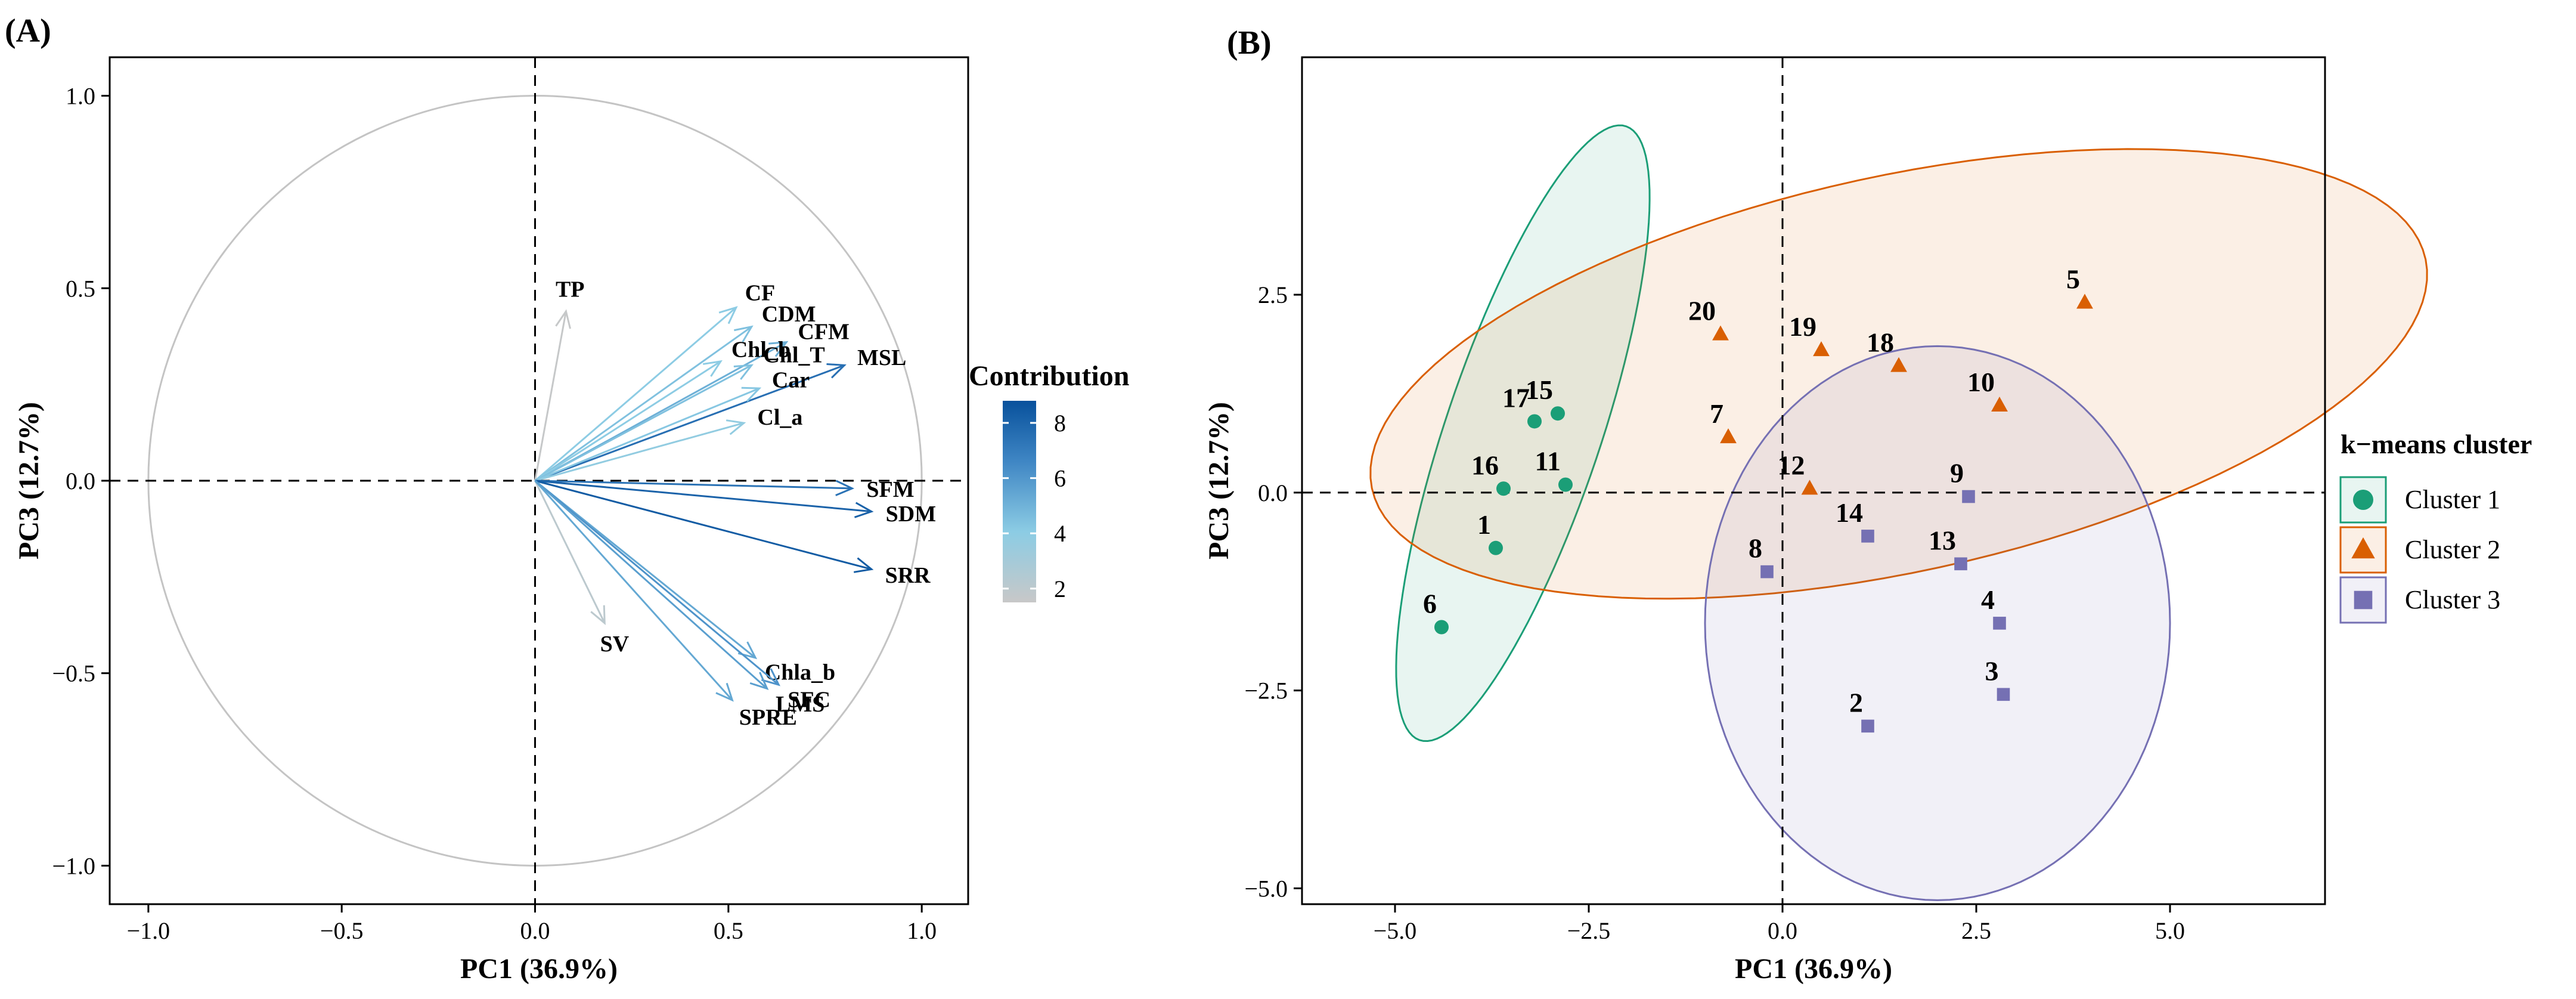  Describe the element at coordinates (1716, 413) in the screenshot. I see `point-label-7: 7` at that location.